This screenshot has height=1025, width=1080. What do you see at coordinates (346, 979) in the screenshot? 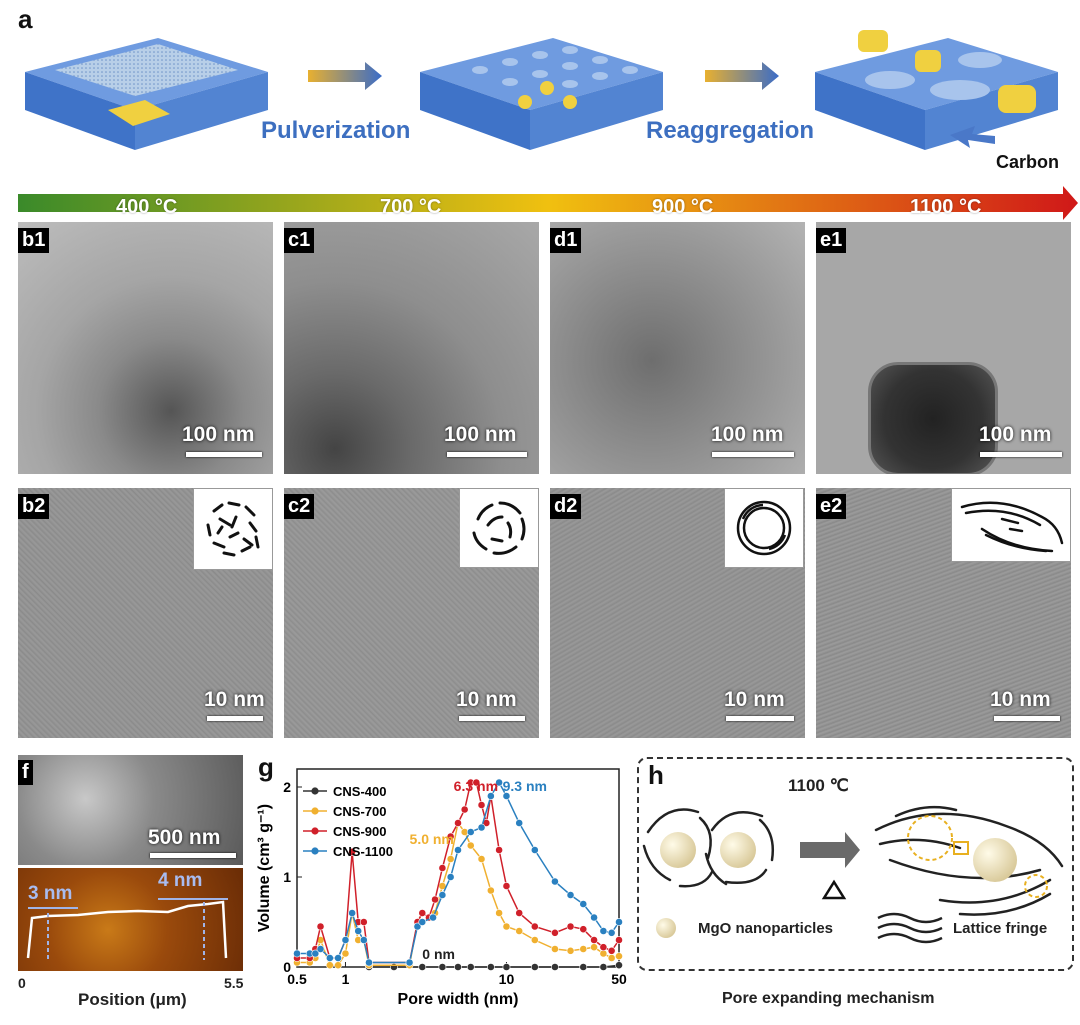
I see `x-tick-label: 1` at bounding box center [346, 979].